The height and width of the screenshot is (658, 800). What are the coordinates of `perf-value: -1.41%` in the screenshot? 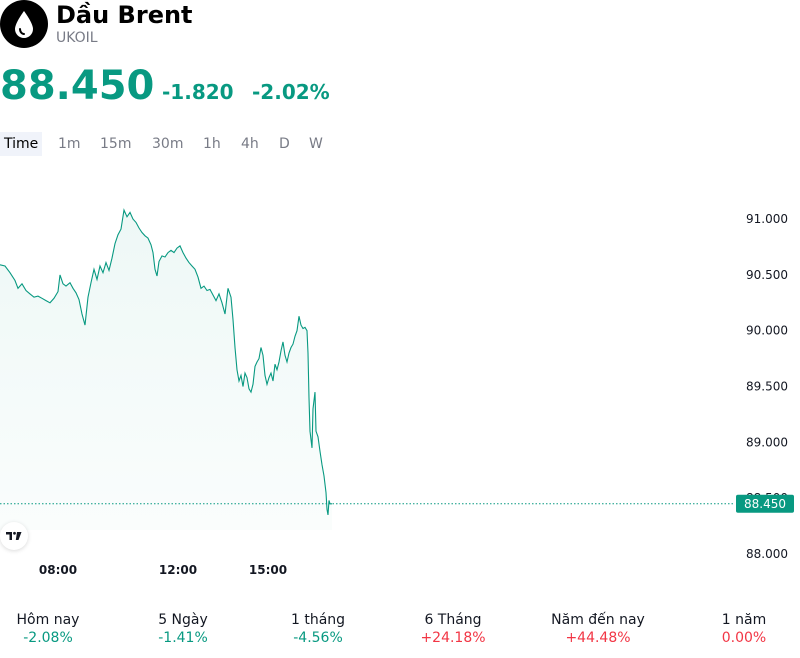 It's located at (183, 638).